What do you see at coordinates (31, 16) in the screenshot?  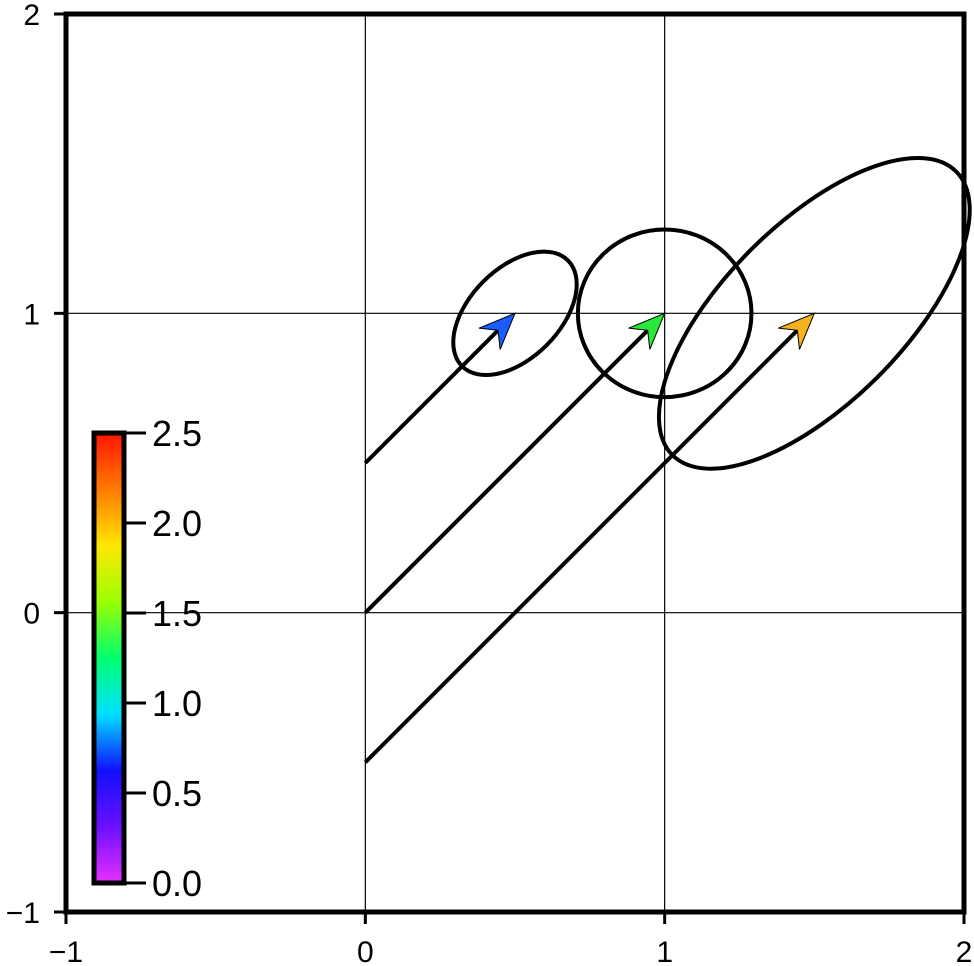 I see `y-tick-label: 2` at bounding box center [31, 16].